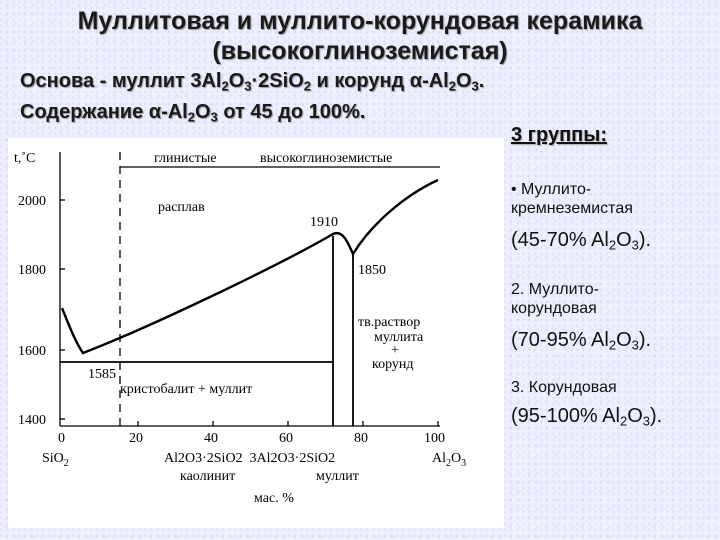 This screenshot has height=540, width=720. I want to click on title-line-2: (высокоглиноземистая), so click(360, 51).